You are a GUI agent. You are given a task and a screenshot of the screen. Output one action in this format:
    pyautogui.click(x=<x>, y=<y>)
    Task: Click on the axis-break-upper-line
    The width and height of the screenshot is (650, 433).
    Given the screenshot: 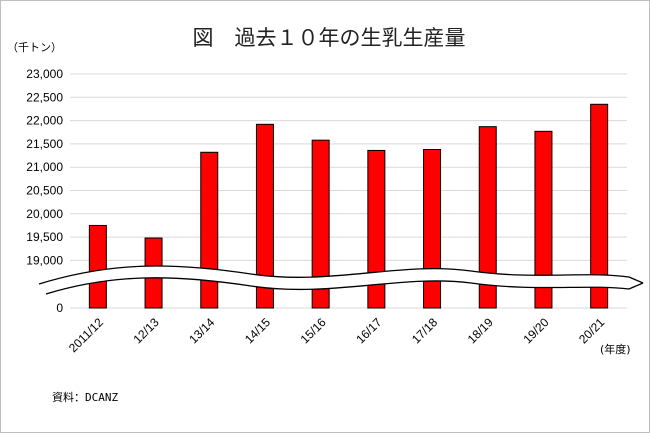 What is the action you would take?
    pyautogui.click(x=341, y=275)
    